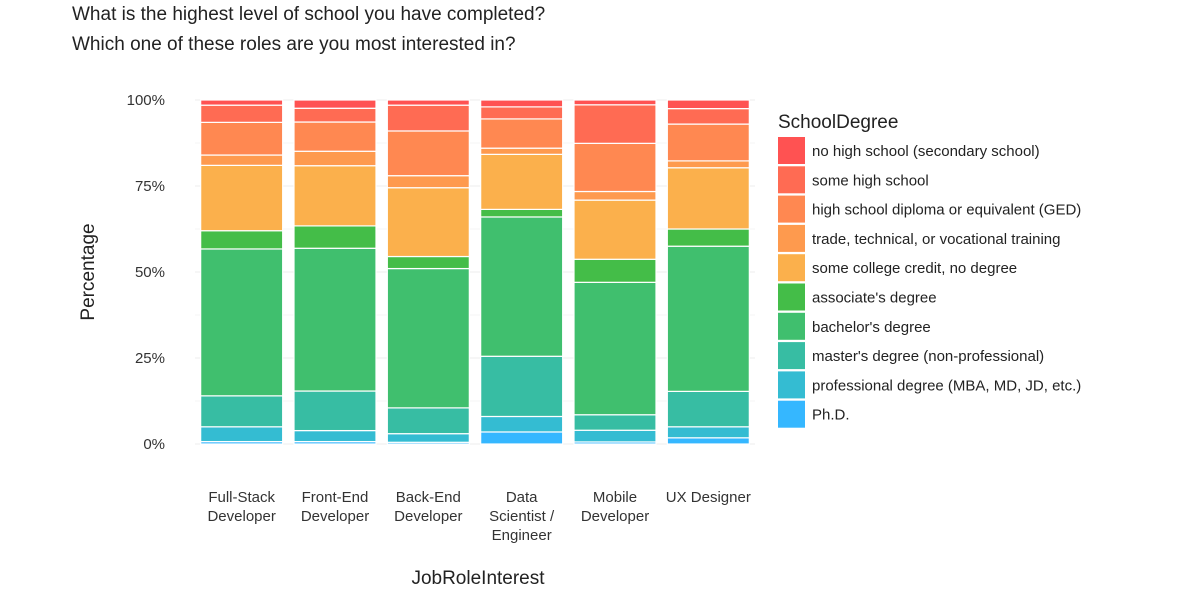 The height and width of the screenshot is (589, 1200). Describe the element at coordinates (241, 497) in the screenshot. I see `x-tick-label: Full-Stack` at that location.